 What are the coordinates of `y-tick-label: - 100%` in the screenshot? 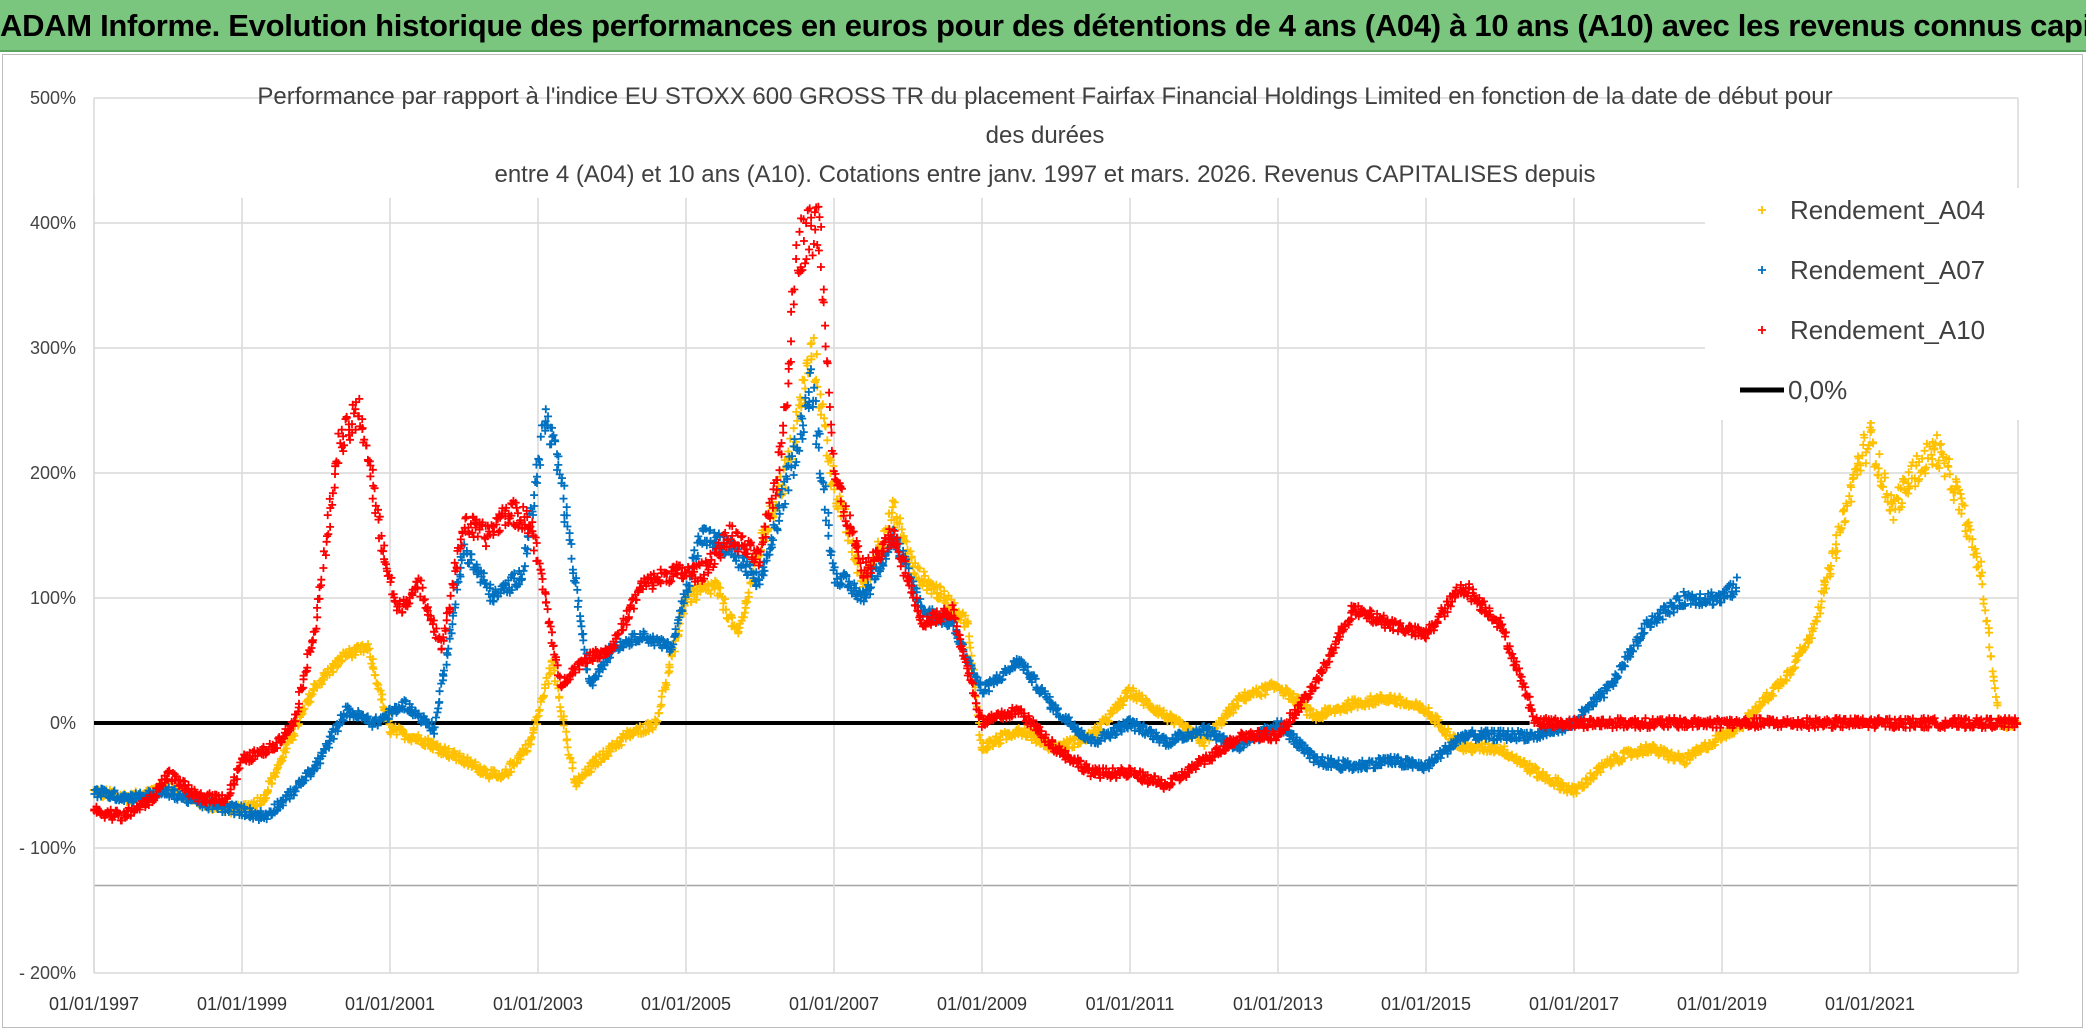 It's located at (47, 848).